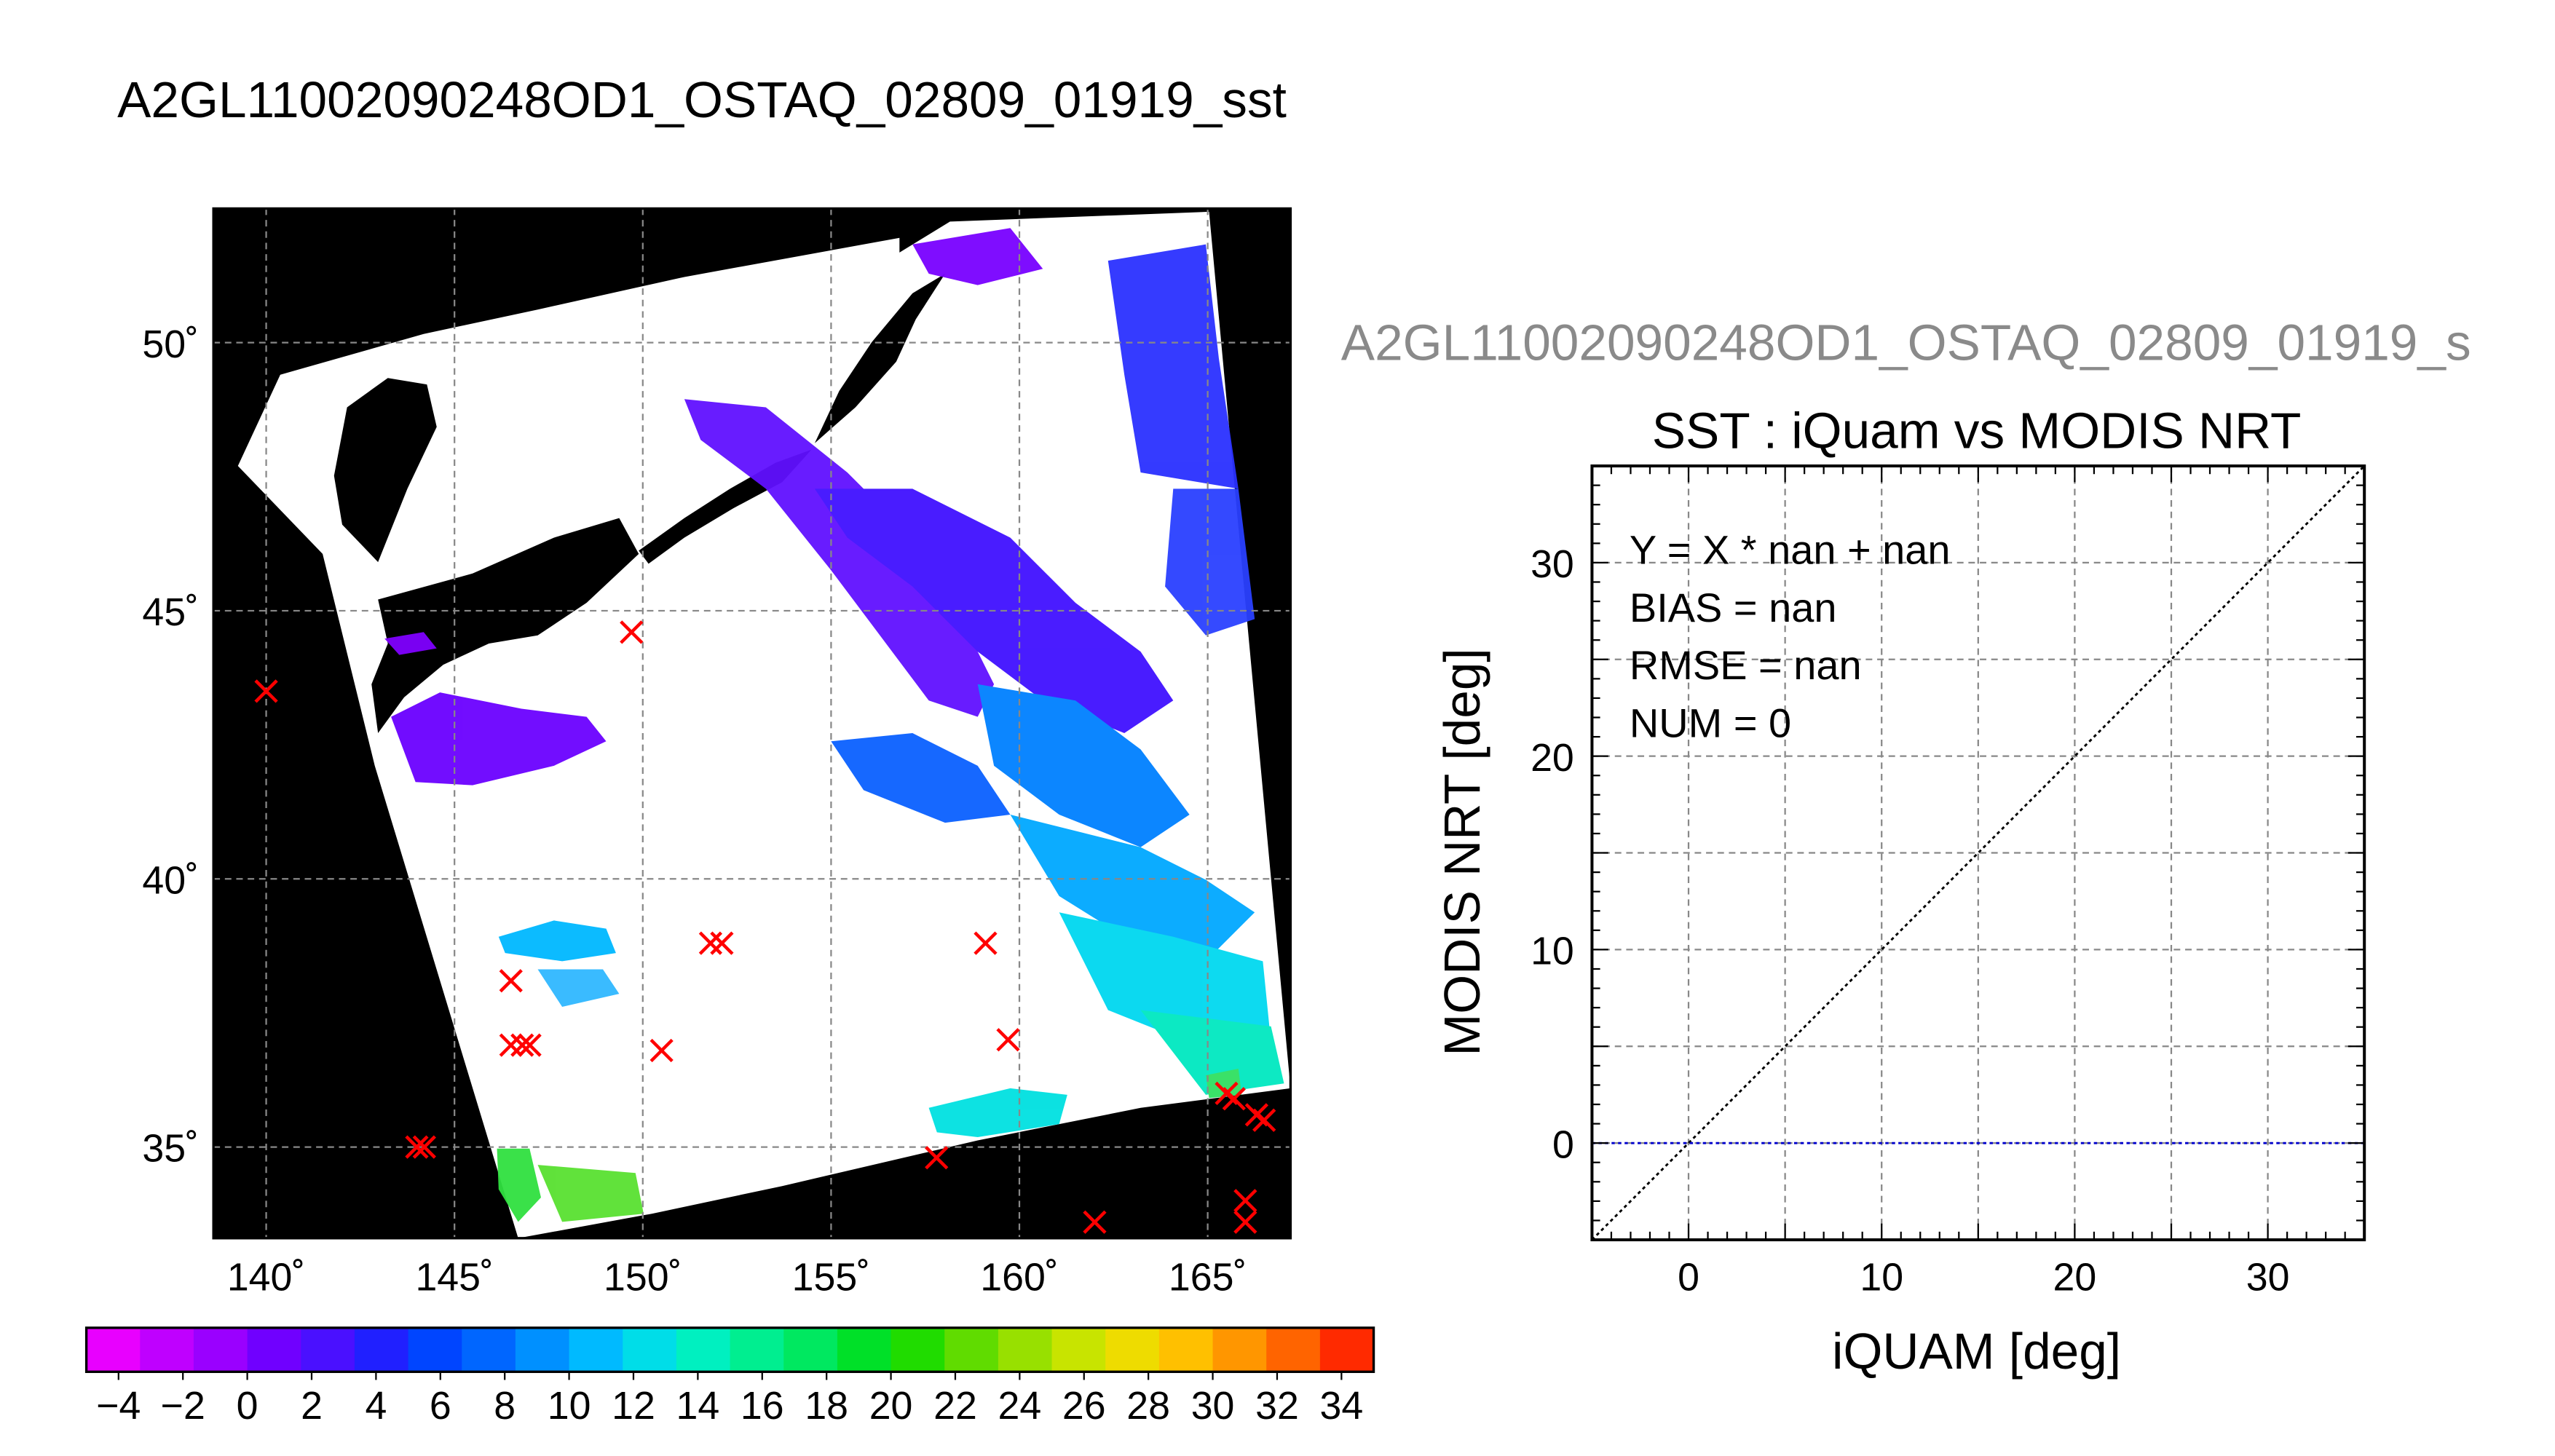  I want to click on scatter-x-tick-label: 20, so click(2075, 1277).